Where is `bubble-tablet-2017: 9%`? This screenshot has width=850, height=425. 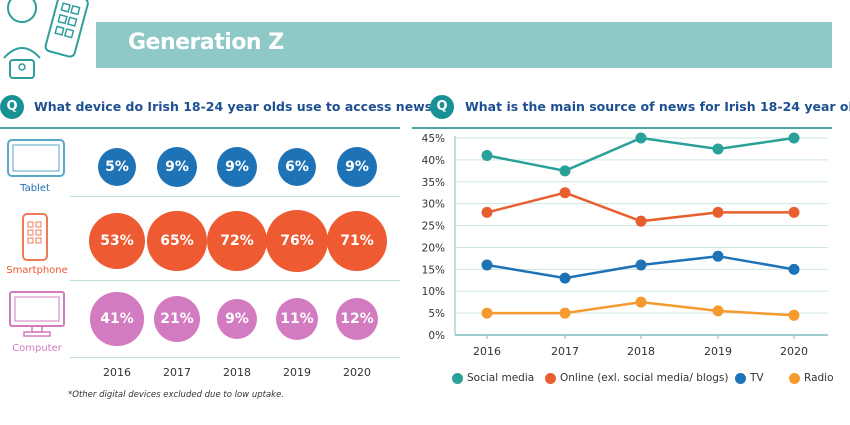
bubble-tablet-2017: 9% is located at coordinates (177, 167).